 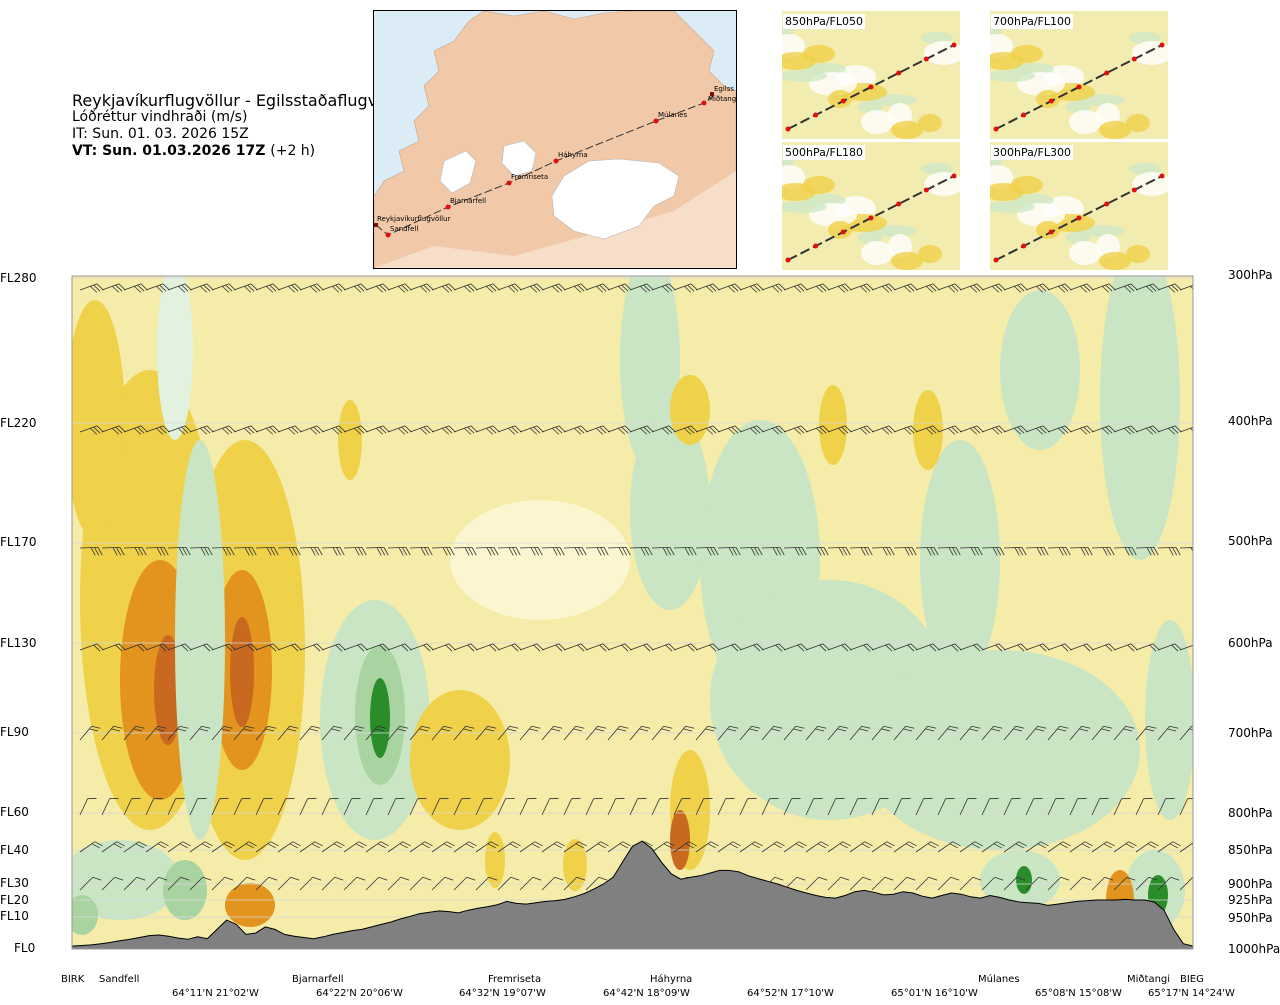 What do you see at coordinates (870, 107) in the screenshot?
I see `mini-map-contour` at bounding box center [870, 107].